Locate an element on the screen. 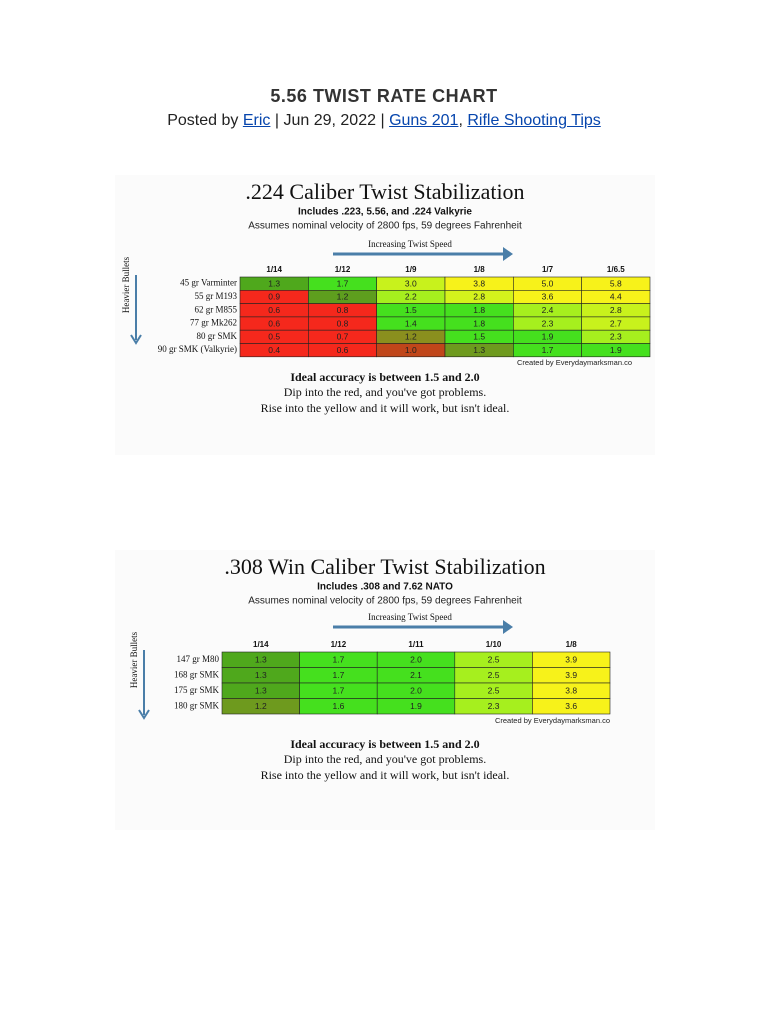 The image size is (768, 1024). page-title: 5.56 TWIST RATE CHART is located at coordinates (384, 96).